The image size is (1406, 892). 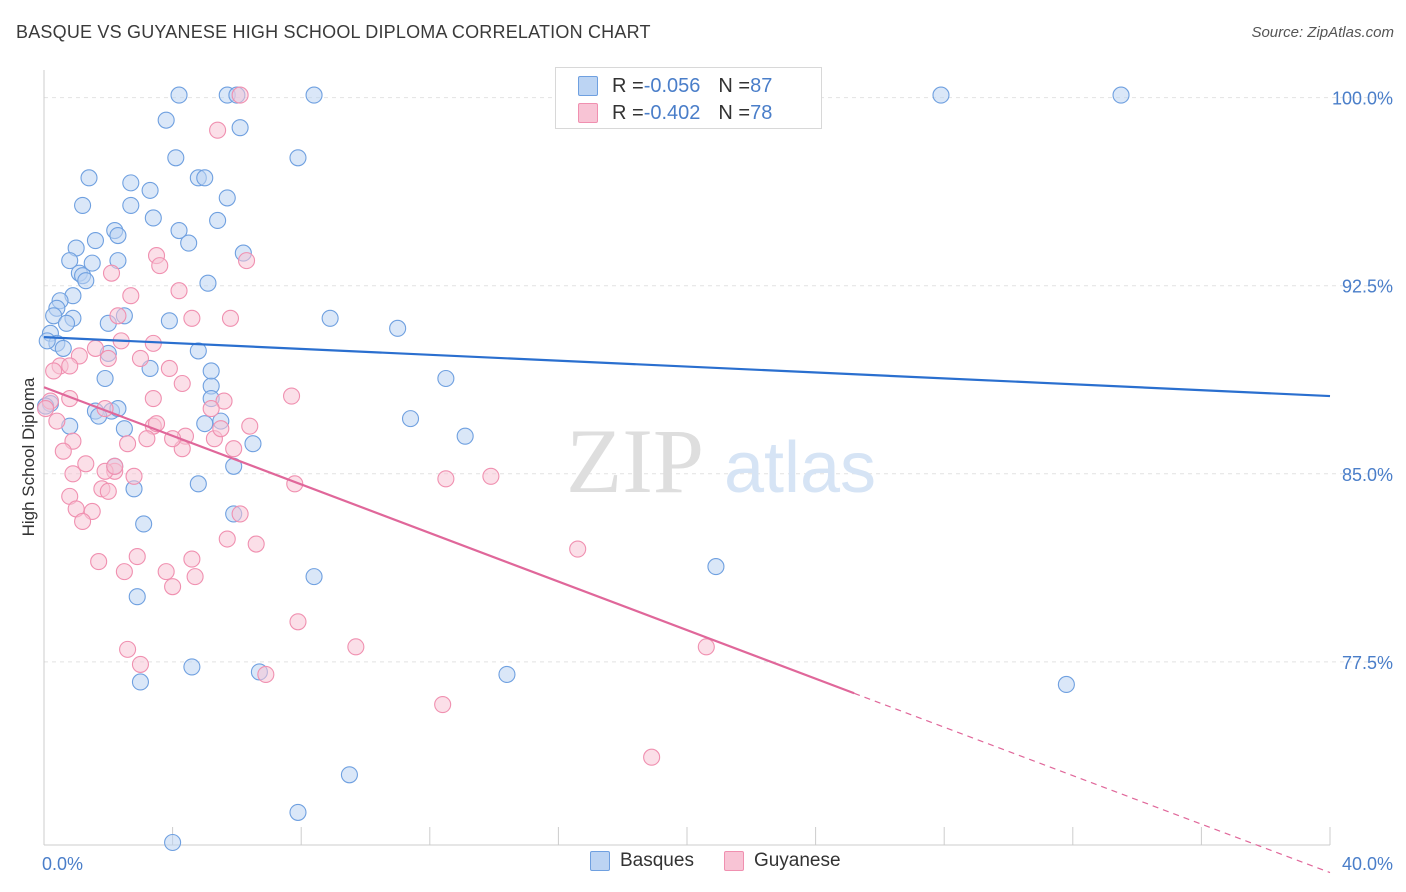 I want to click on basques-trend-line, so click(x=687, y=367).